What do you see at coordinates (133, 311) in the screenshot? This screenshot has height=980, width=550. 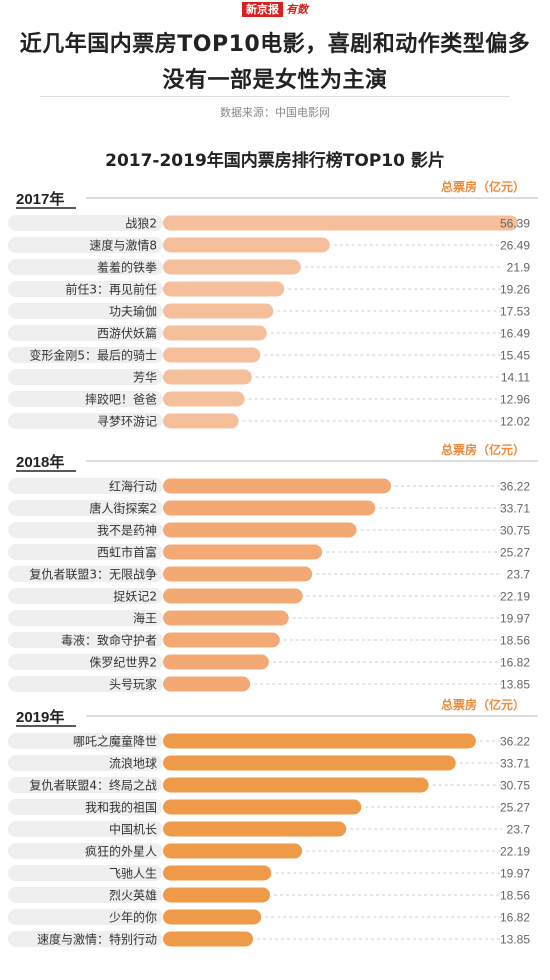 I see `category-label: 功夫瑜伽` at bounding box center [133, 311].